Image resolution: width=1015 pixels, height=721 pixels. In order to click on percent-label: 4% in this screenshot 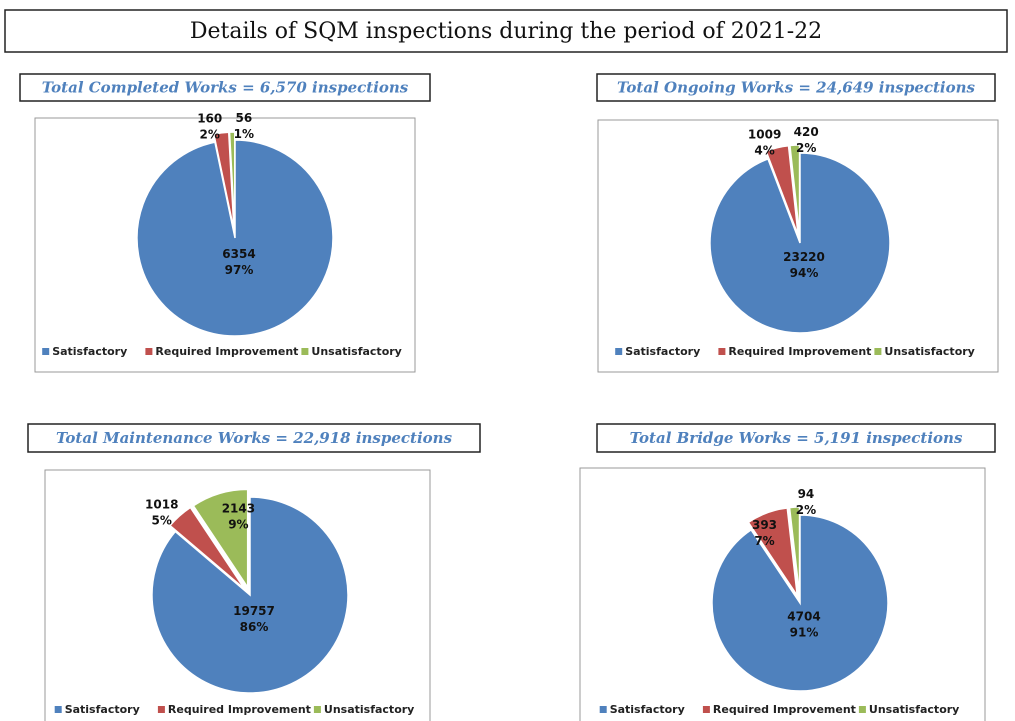, I will do `click(764, 151)`.